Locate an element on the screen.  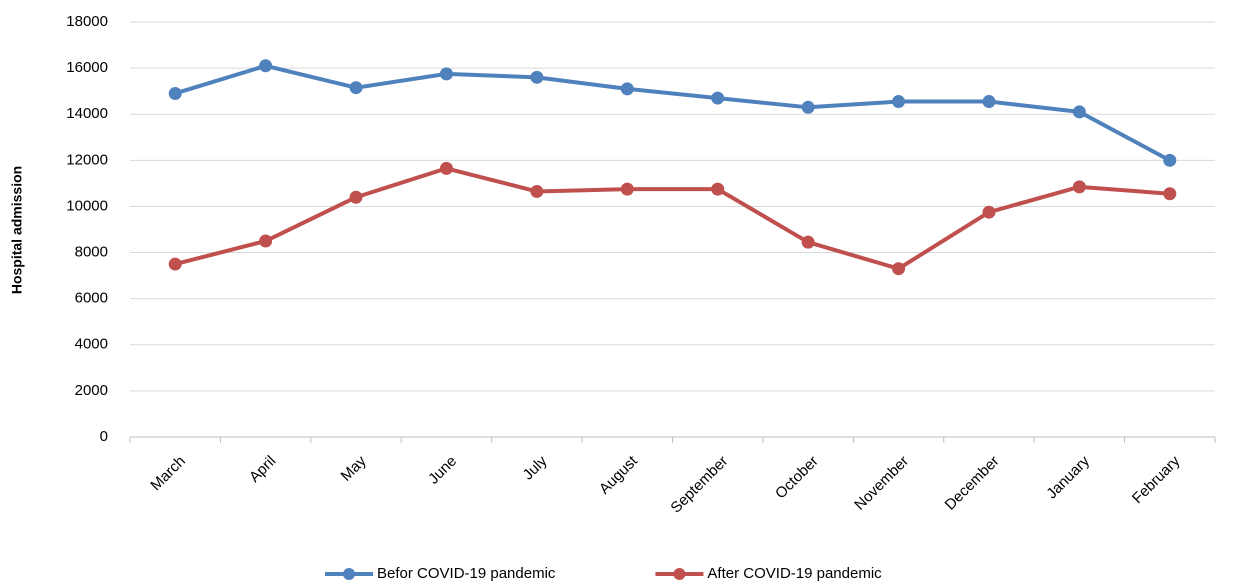
x-tick-label: September is located at coordinates (699, 485).